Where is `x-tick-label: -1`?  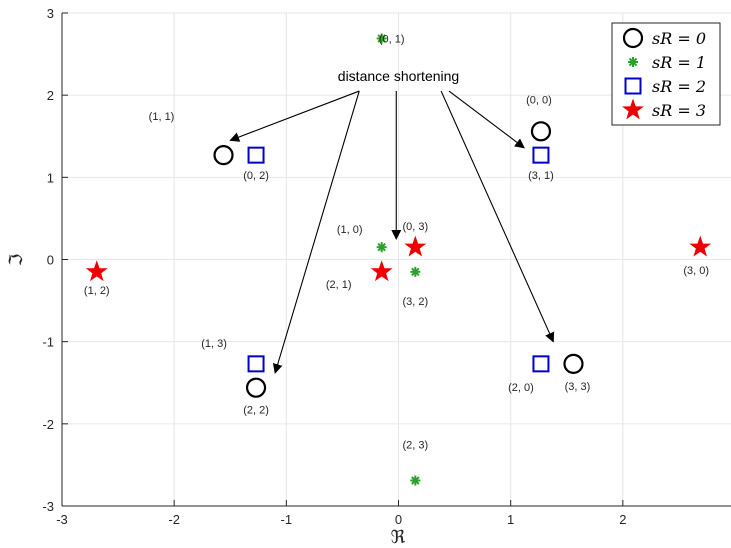
x-tick-label: -1 is located at coordinates (287, 519).